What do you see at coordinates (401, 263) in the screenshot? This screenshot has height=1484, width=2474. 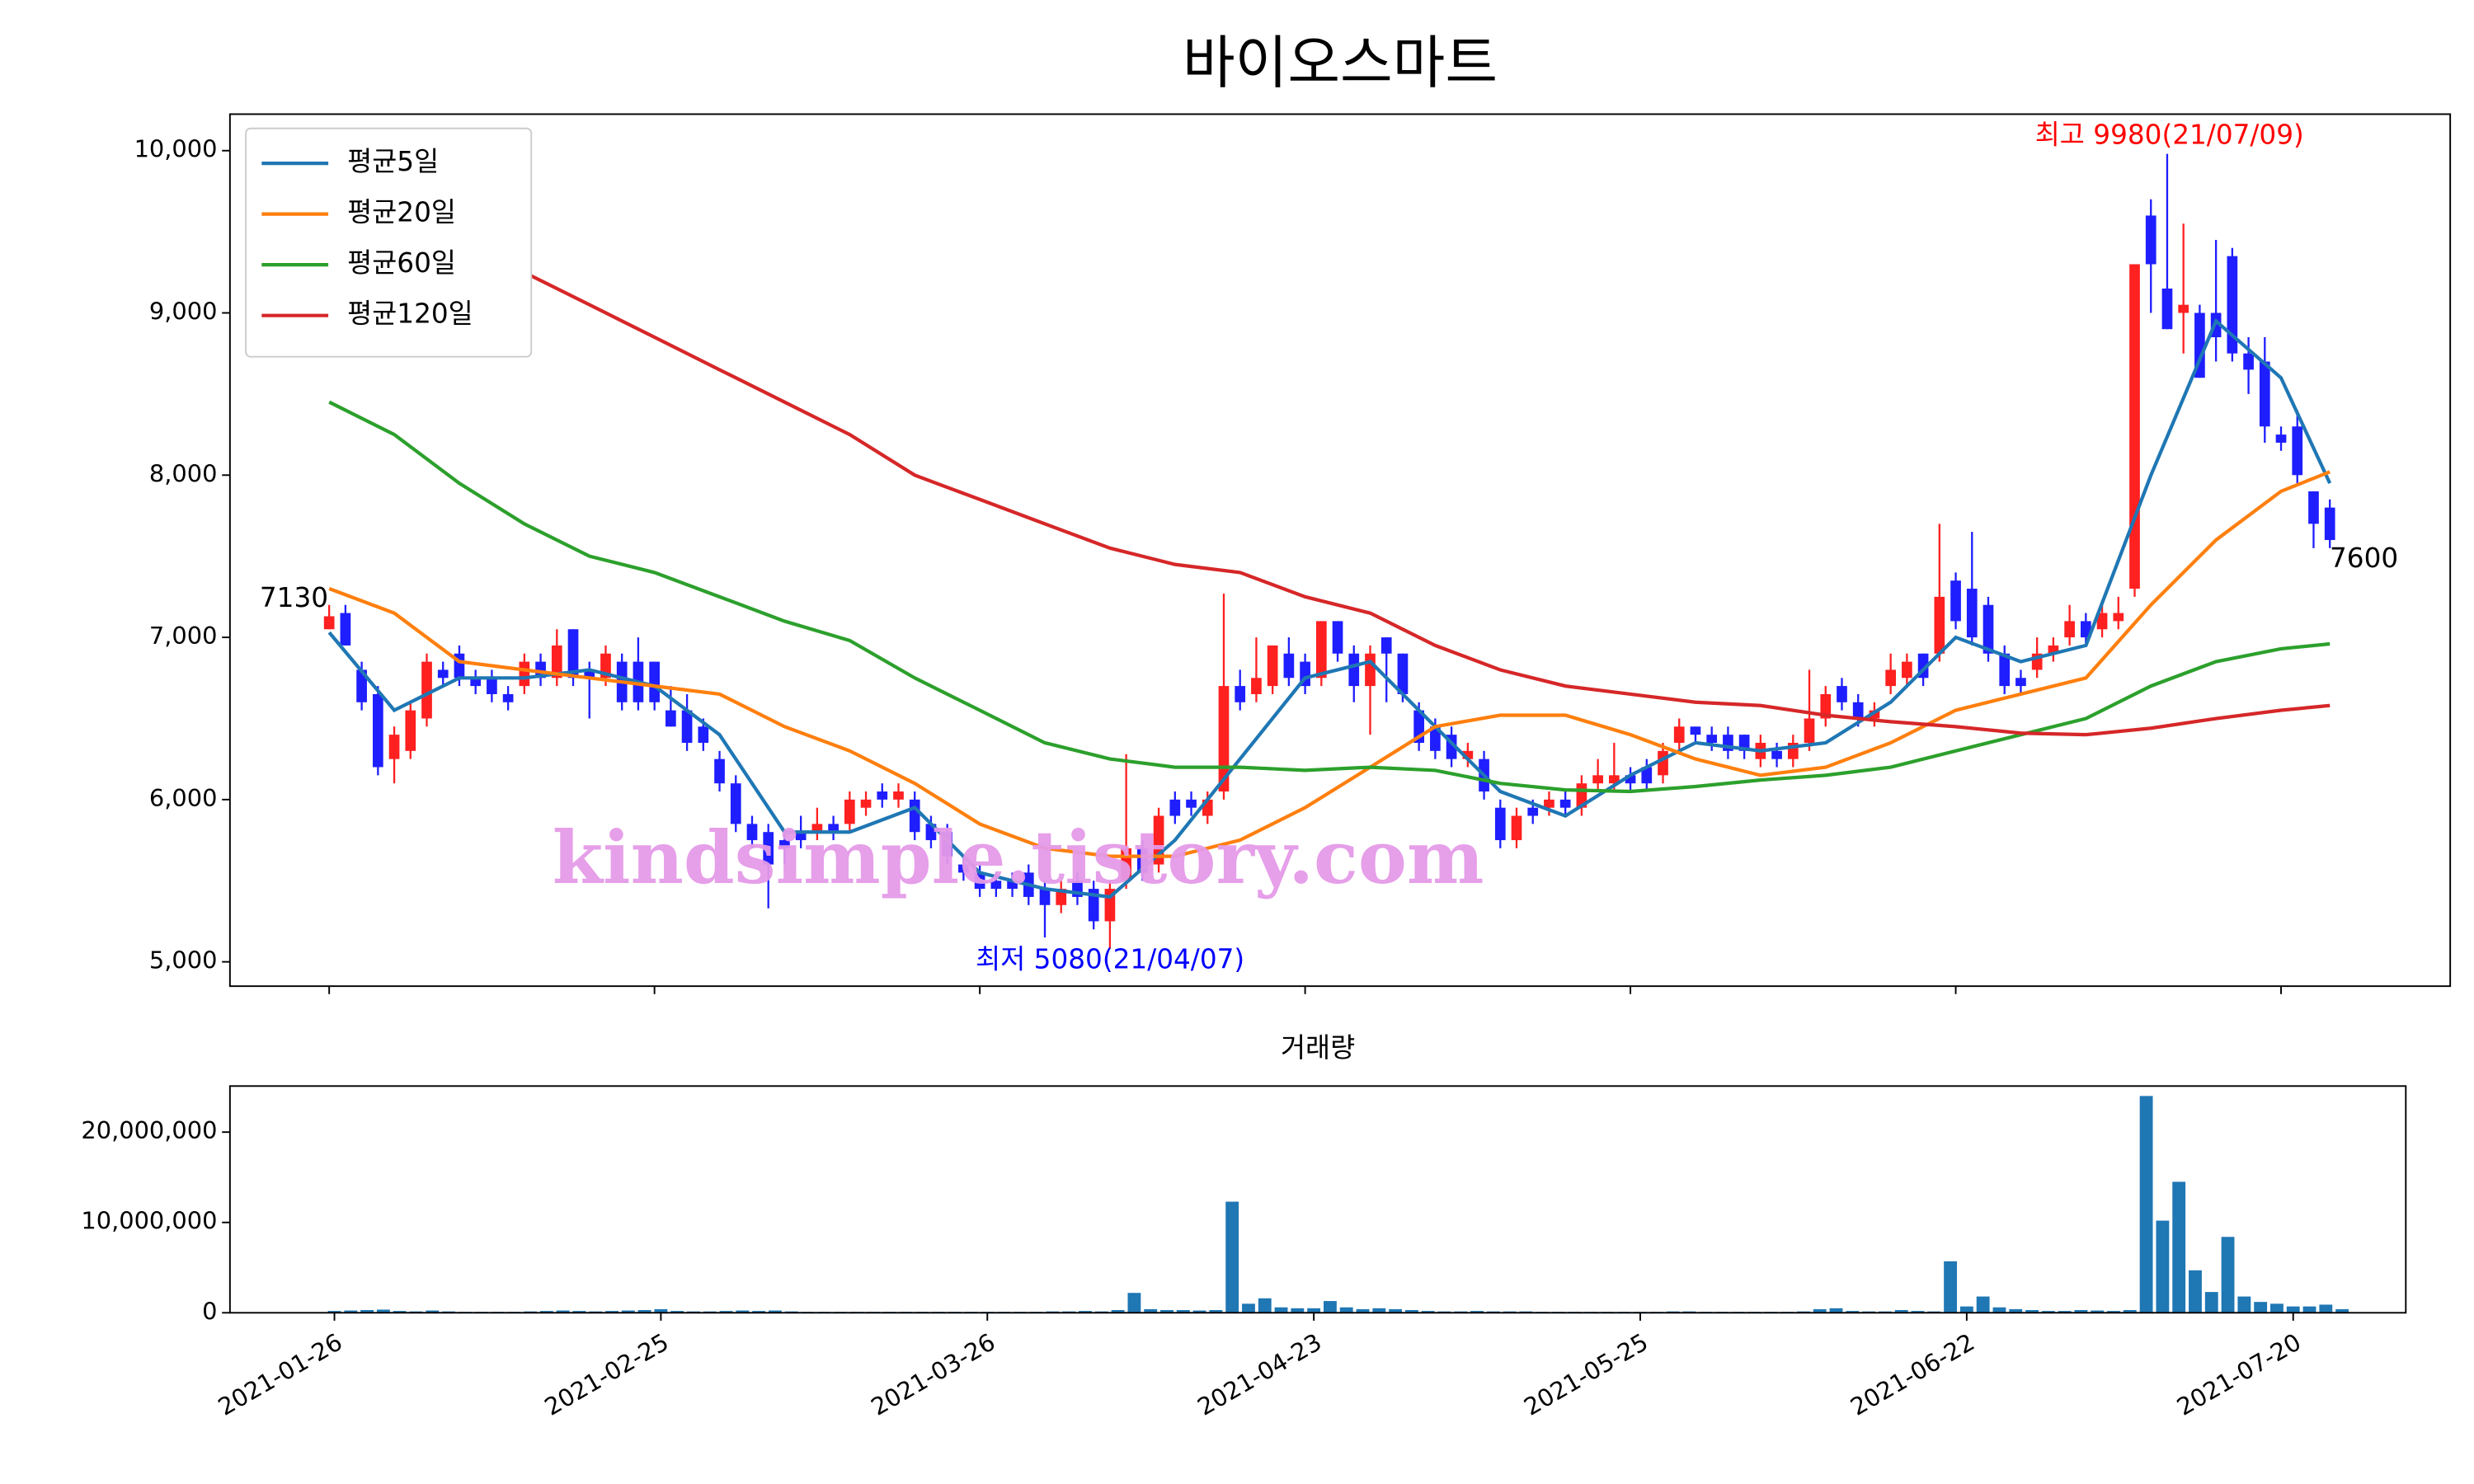 I see `legend-label: 평균60일` at bounding box center [401, 263].